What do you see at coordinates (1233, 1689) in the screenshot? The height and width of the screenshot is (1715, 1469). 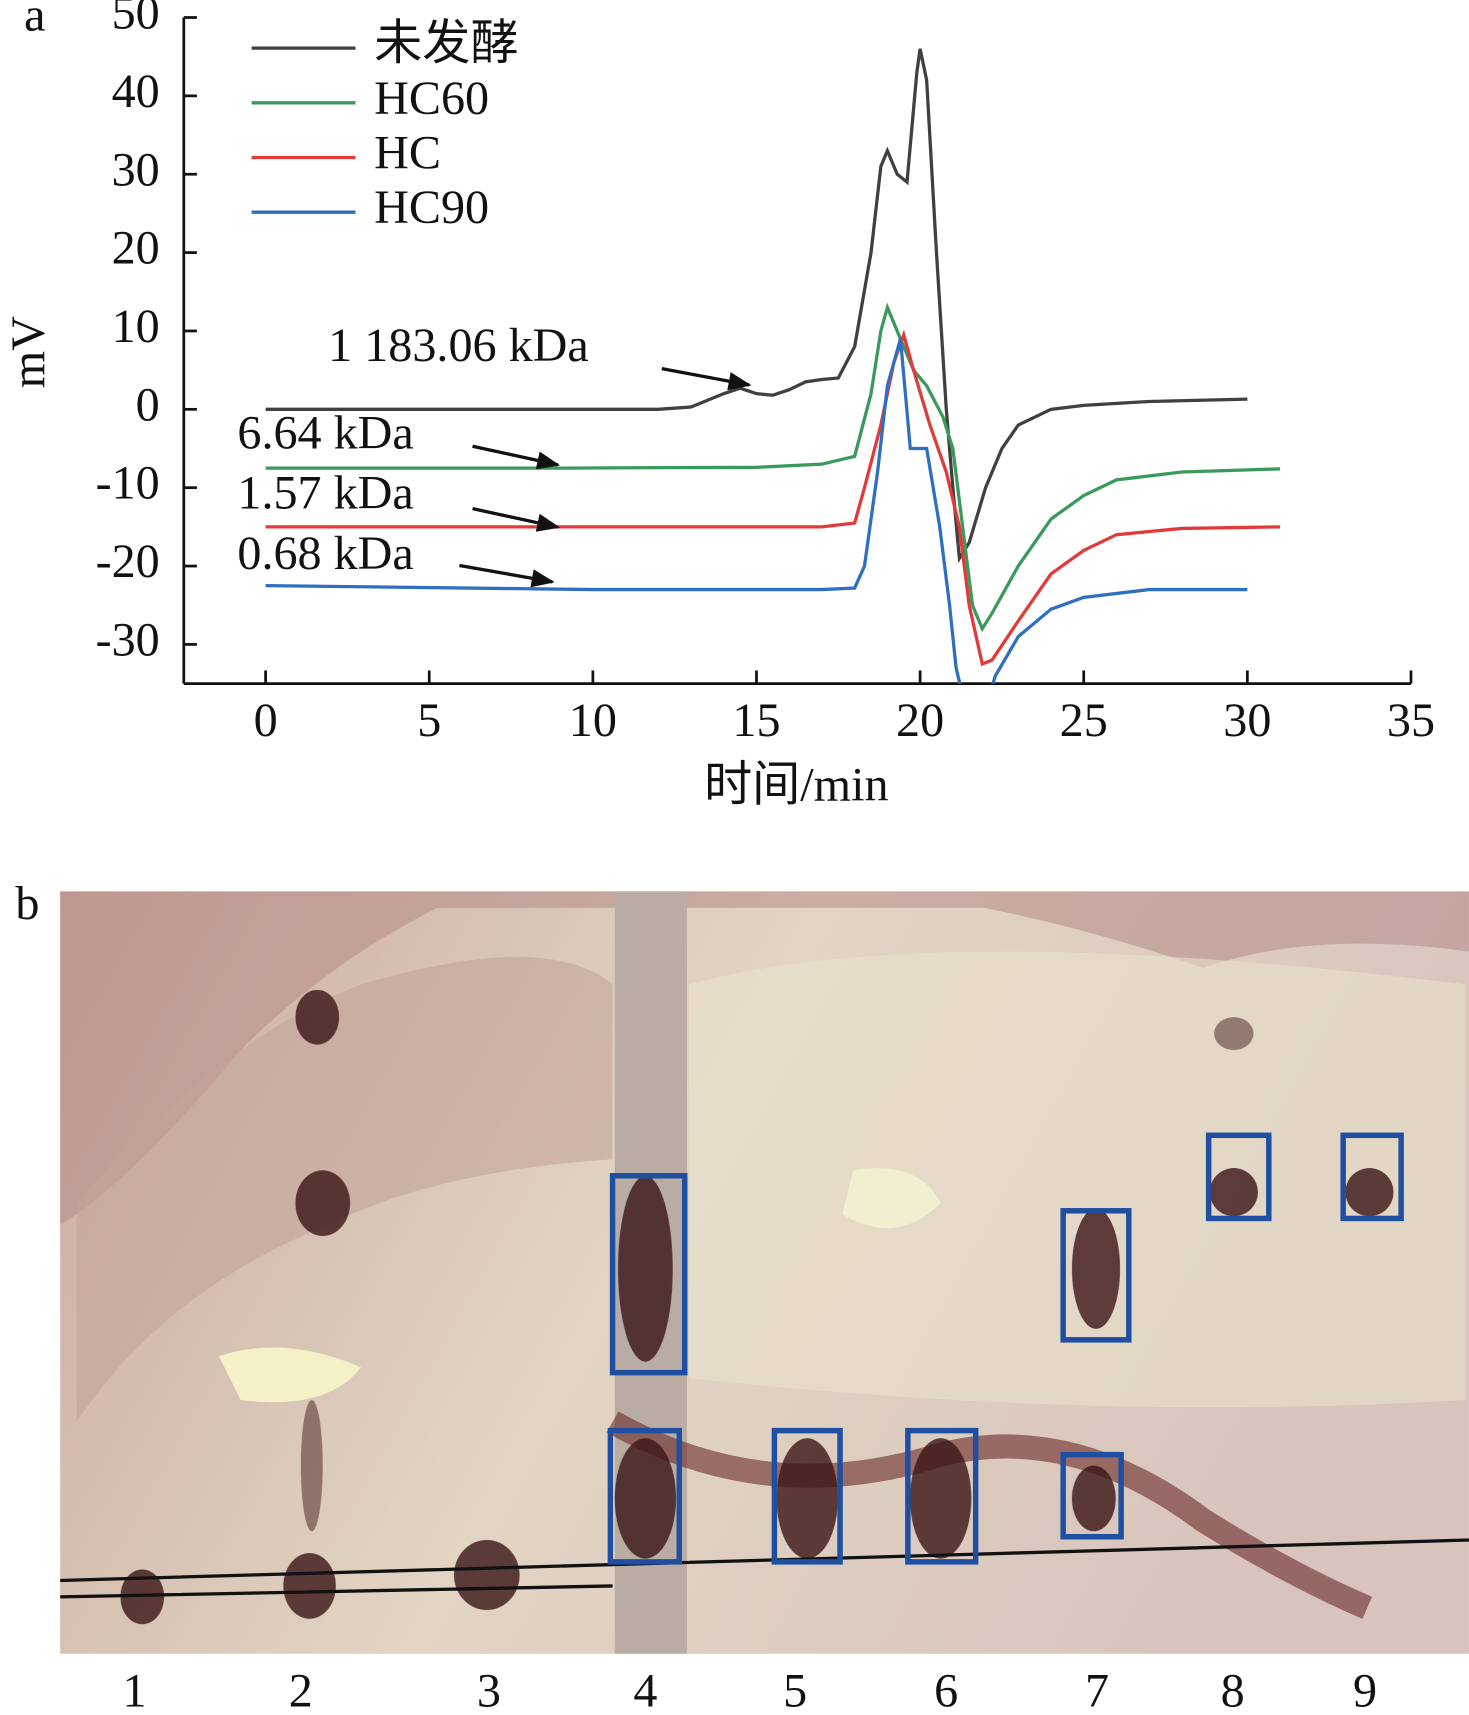 I see `lane-label: 8` at bounding box center [1233, 1689].